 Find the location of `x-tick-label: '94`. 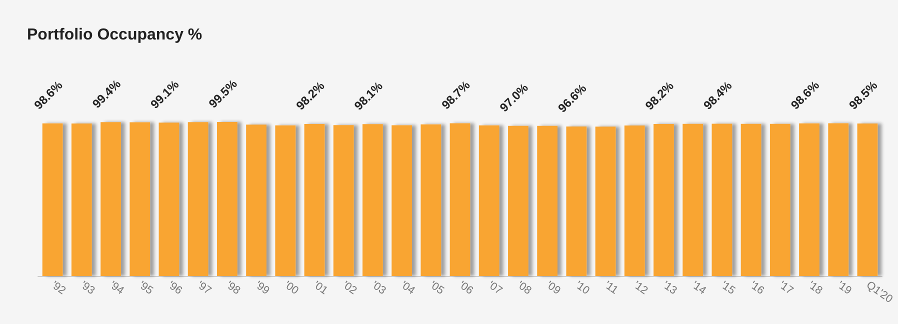

x-tick-label: '94 is located at coordinates (116, 288).